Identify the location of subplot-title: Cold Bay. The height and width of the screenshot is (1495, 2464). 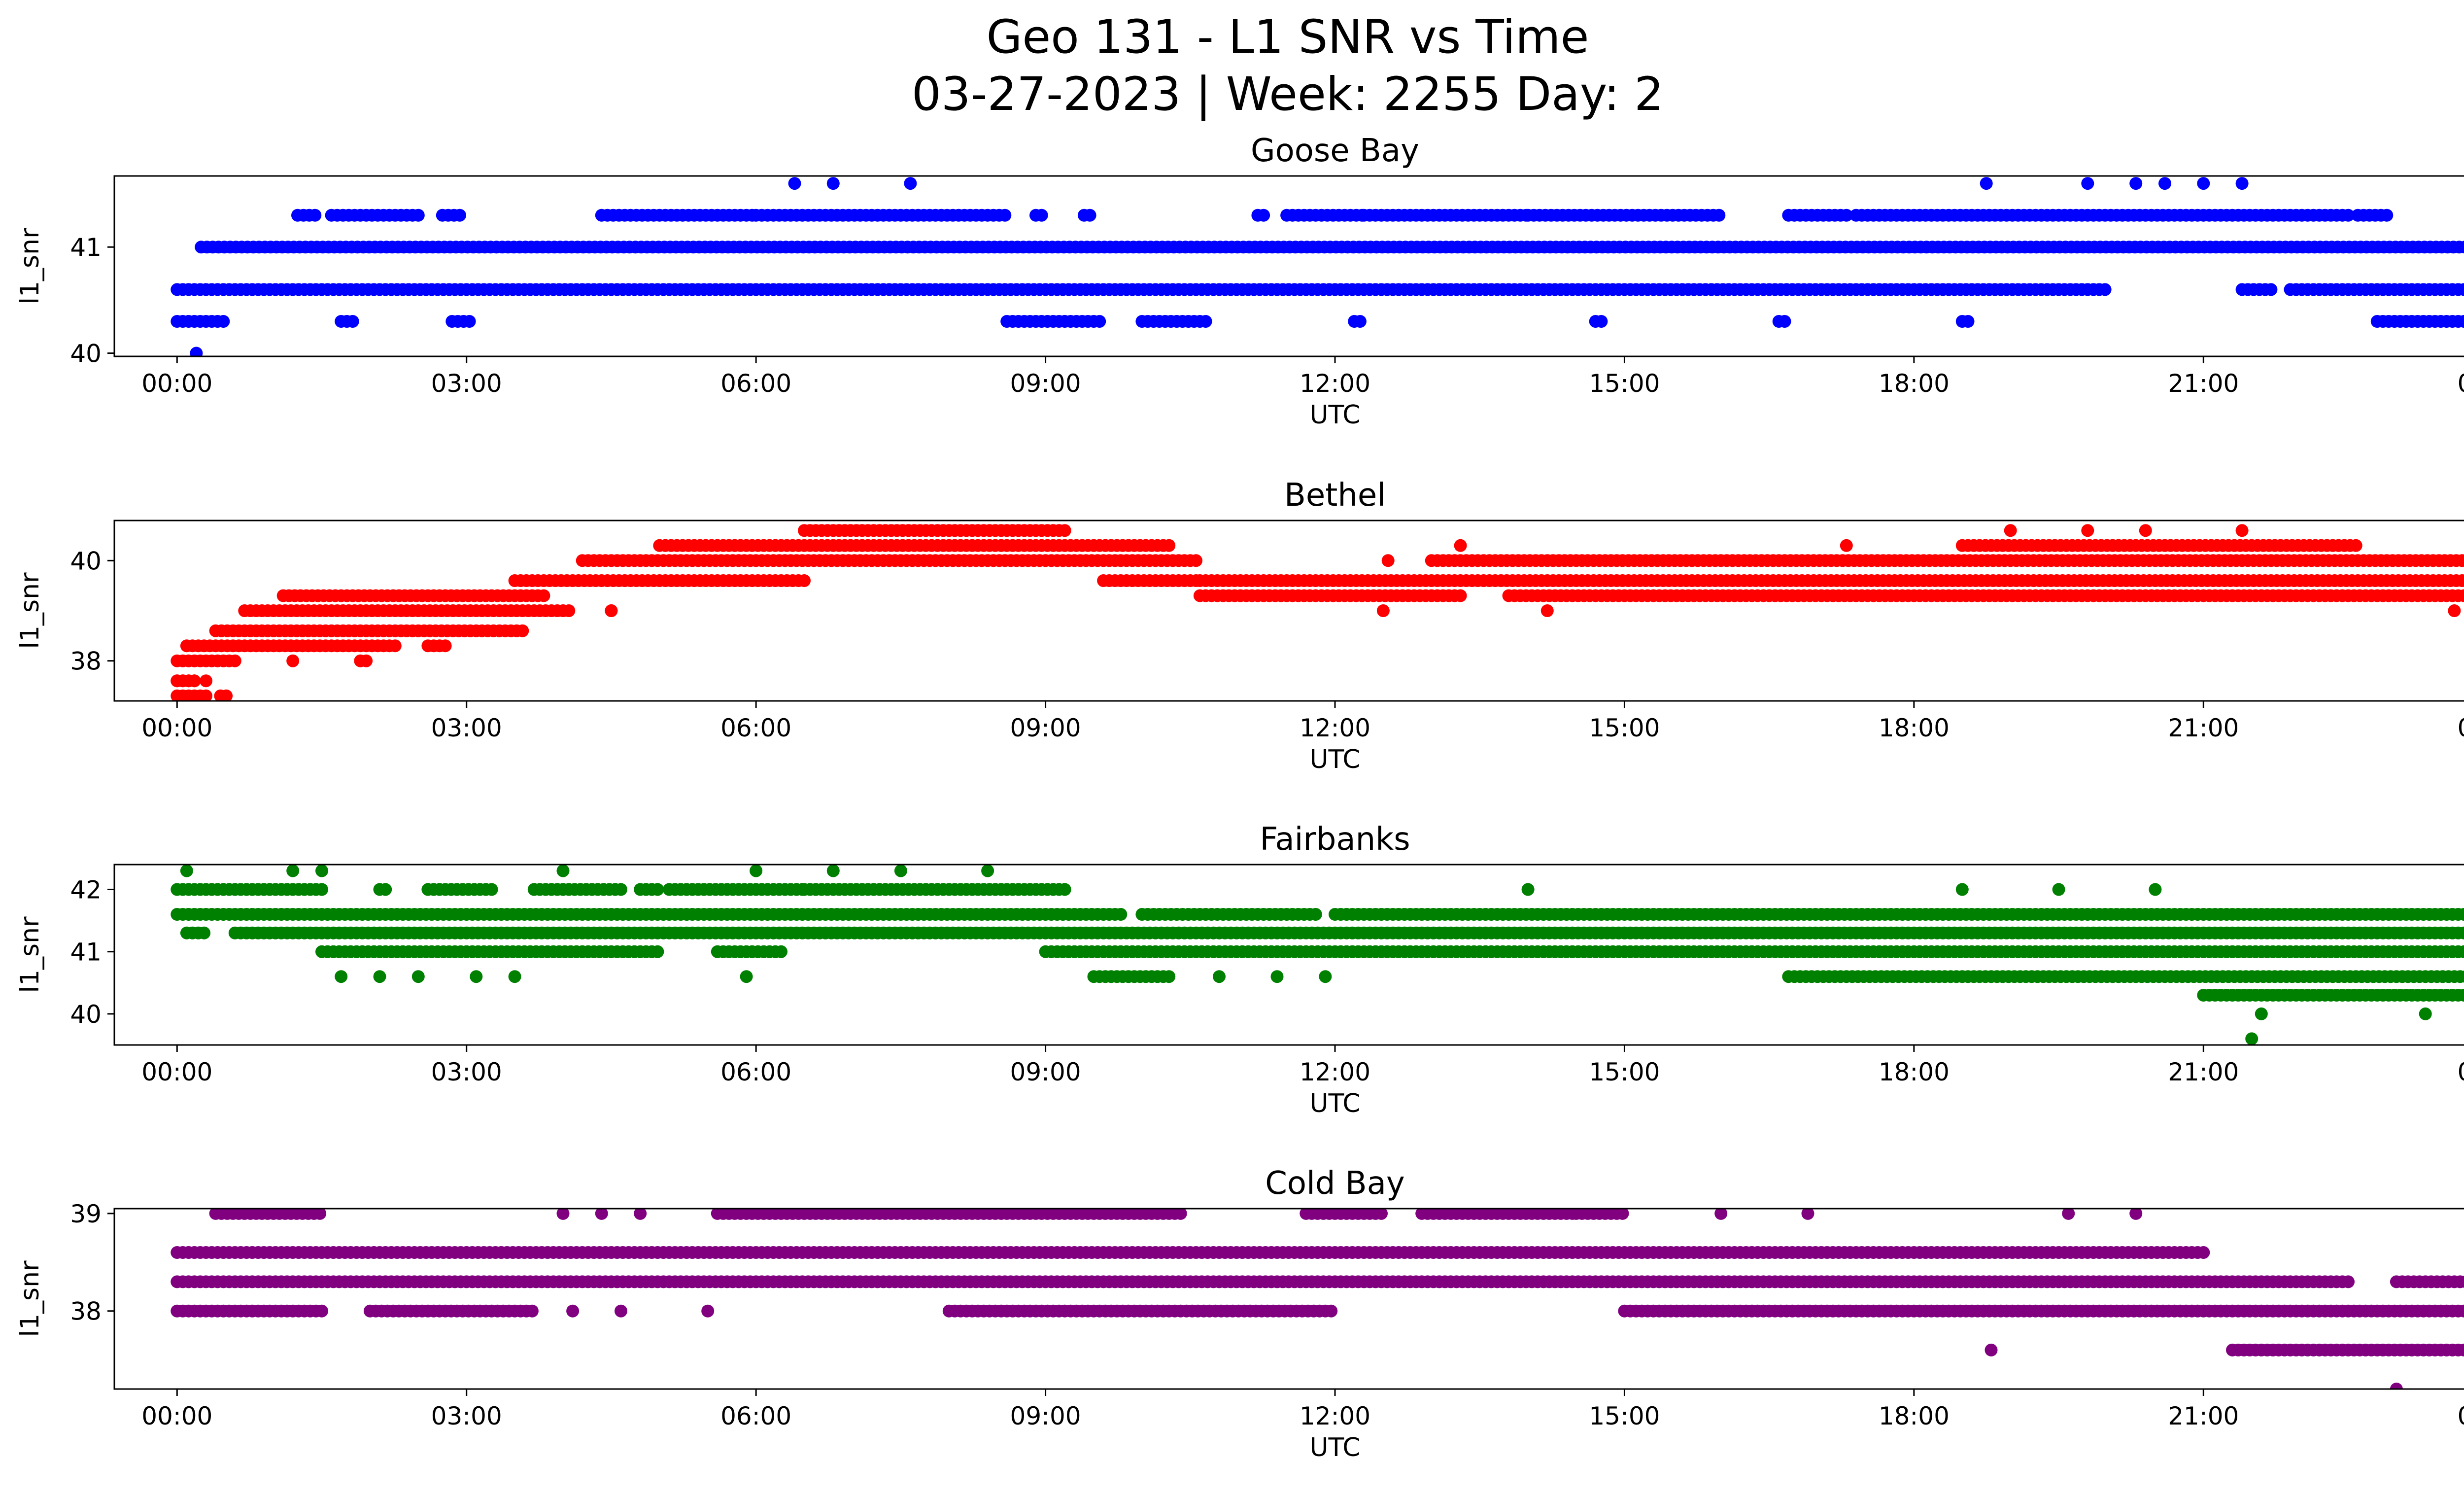
(1335, 1183).